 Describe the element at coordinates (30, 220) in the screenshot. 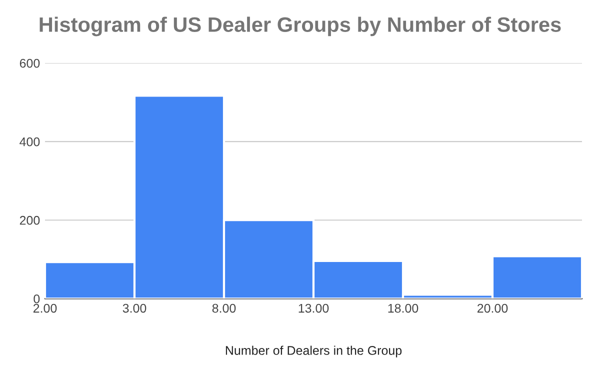

I see `y-tick-label: 200` at that location.